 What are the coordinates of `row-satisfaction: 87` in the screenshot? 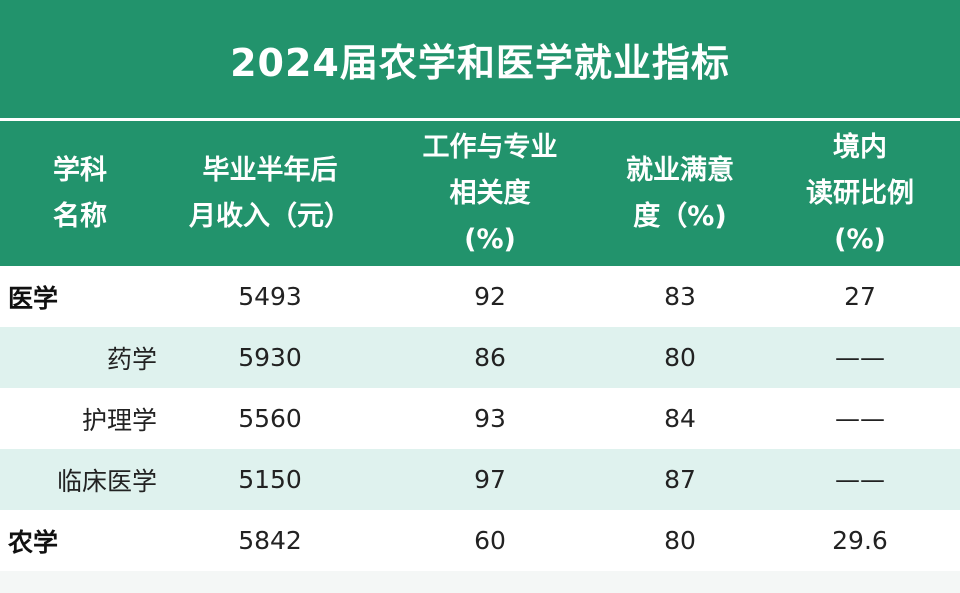 It's located at (680, 479).